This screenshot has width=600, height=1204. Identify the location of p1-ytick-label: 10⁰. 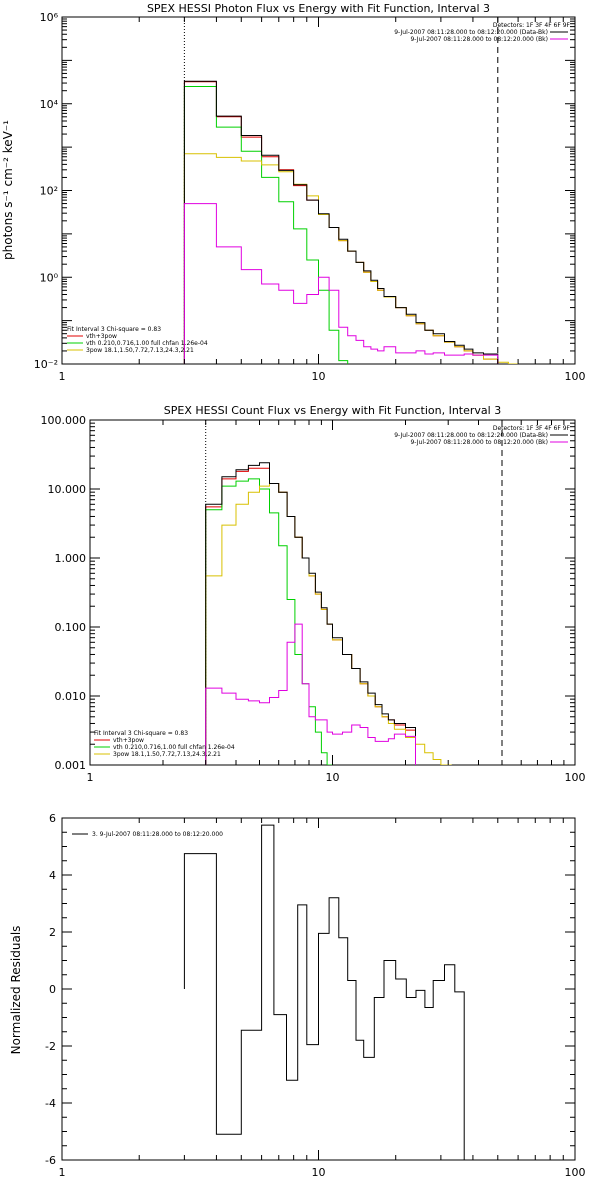
(49, 277).